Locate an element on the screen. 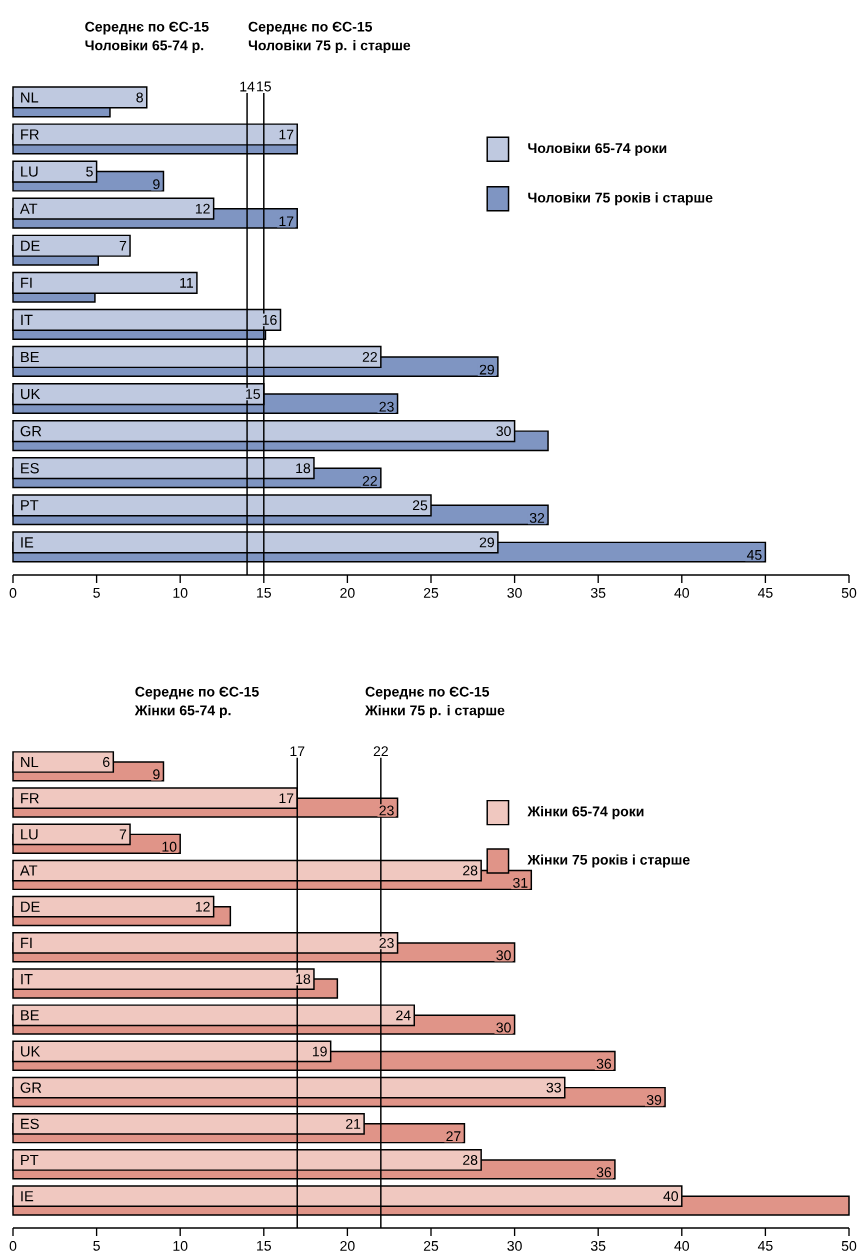  ref-line-label: 17 is located at coordinates (297, 751).